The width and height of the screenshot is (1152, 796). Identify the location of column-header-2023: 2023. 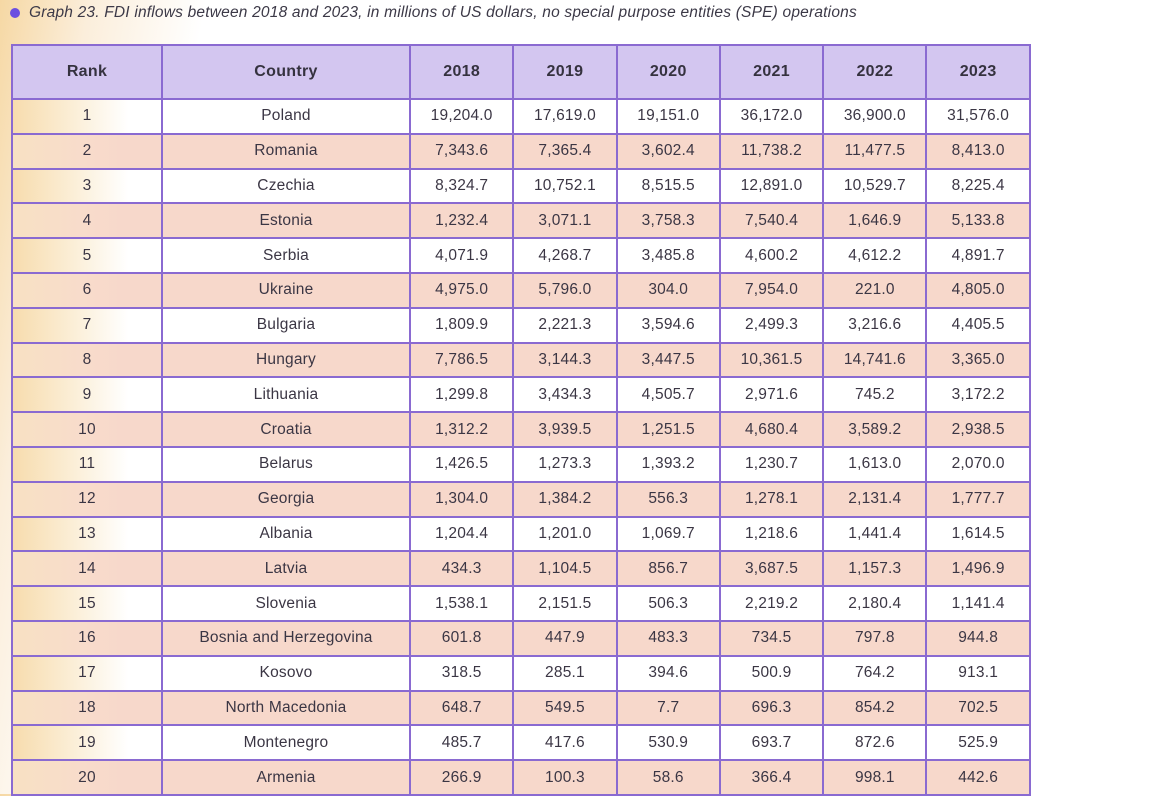
(978, 72).